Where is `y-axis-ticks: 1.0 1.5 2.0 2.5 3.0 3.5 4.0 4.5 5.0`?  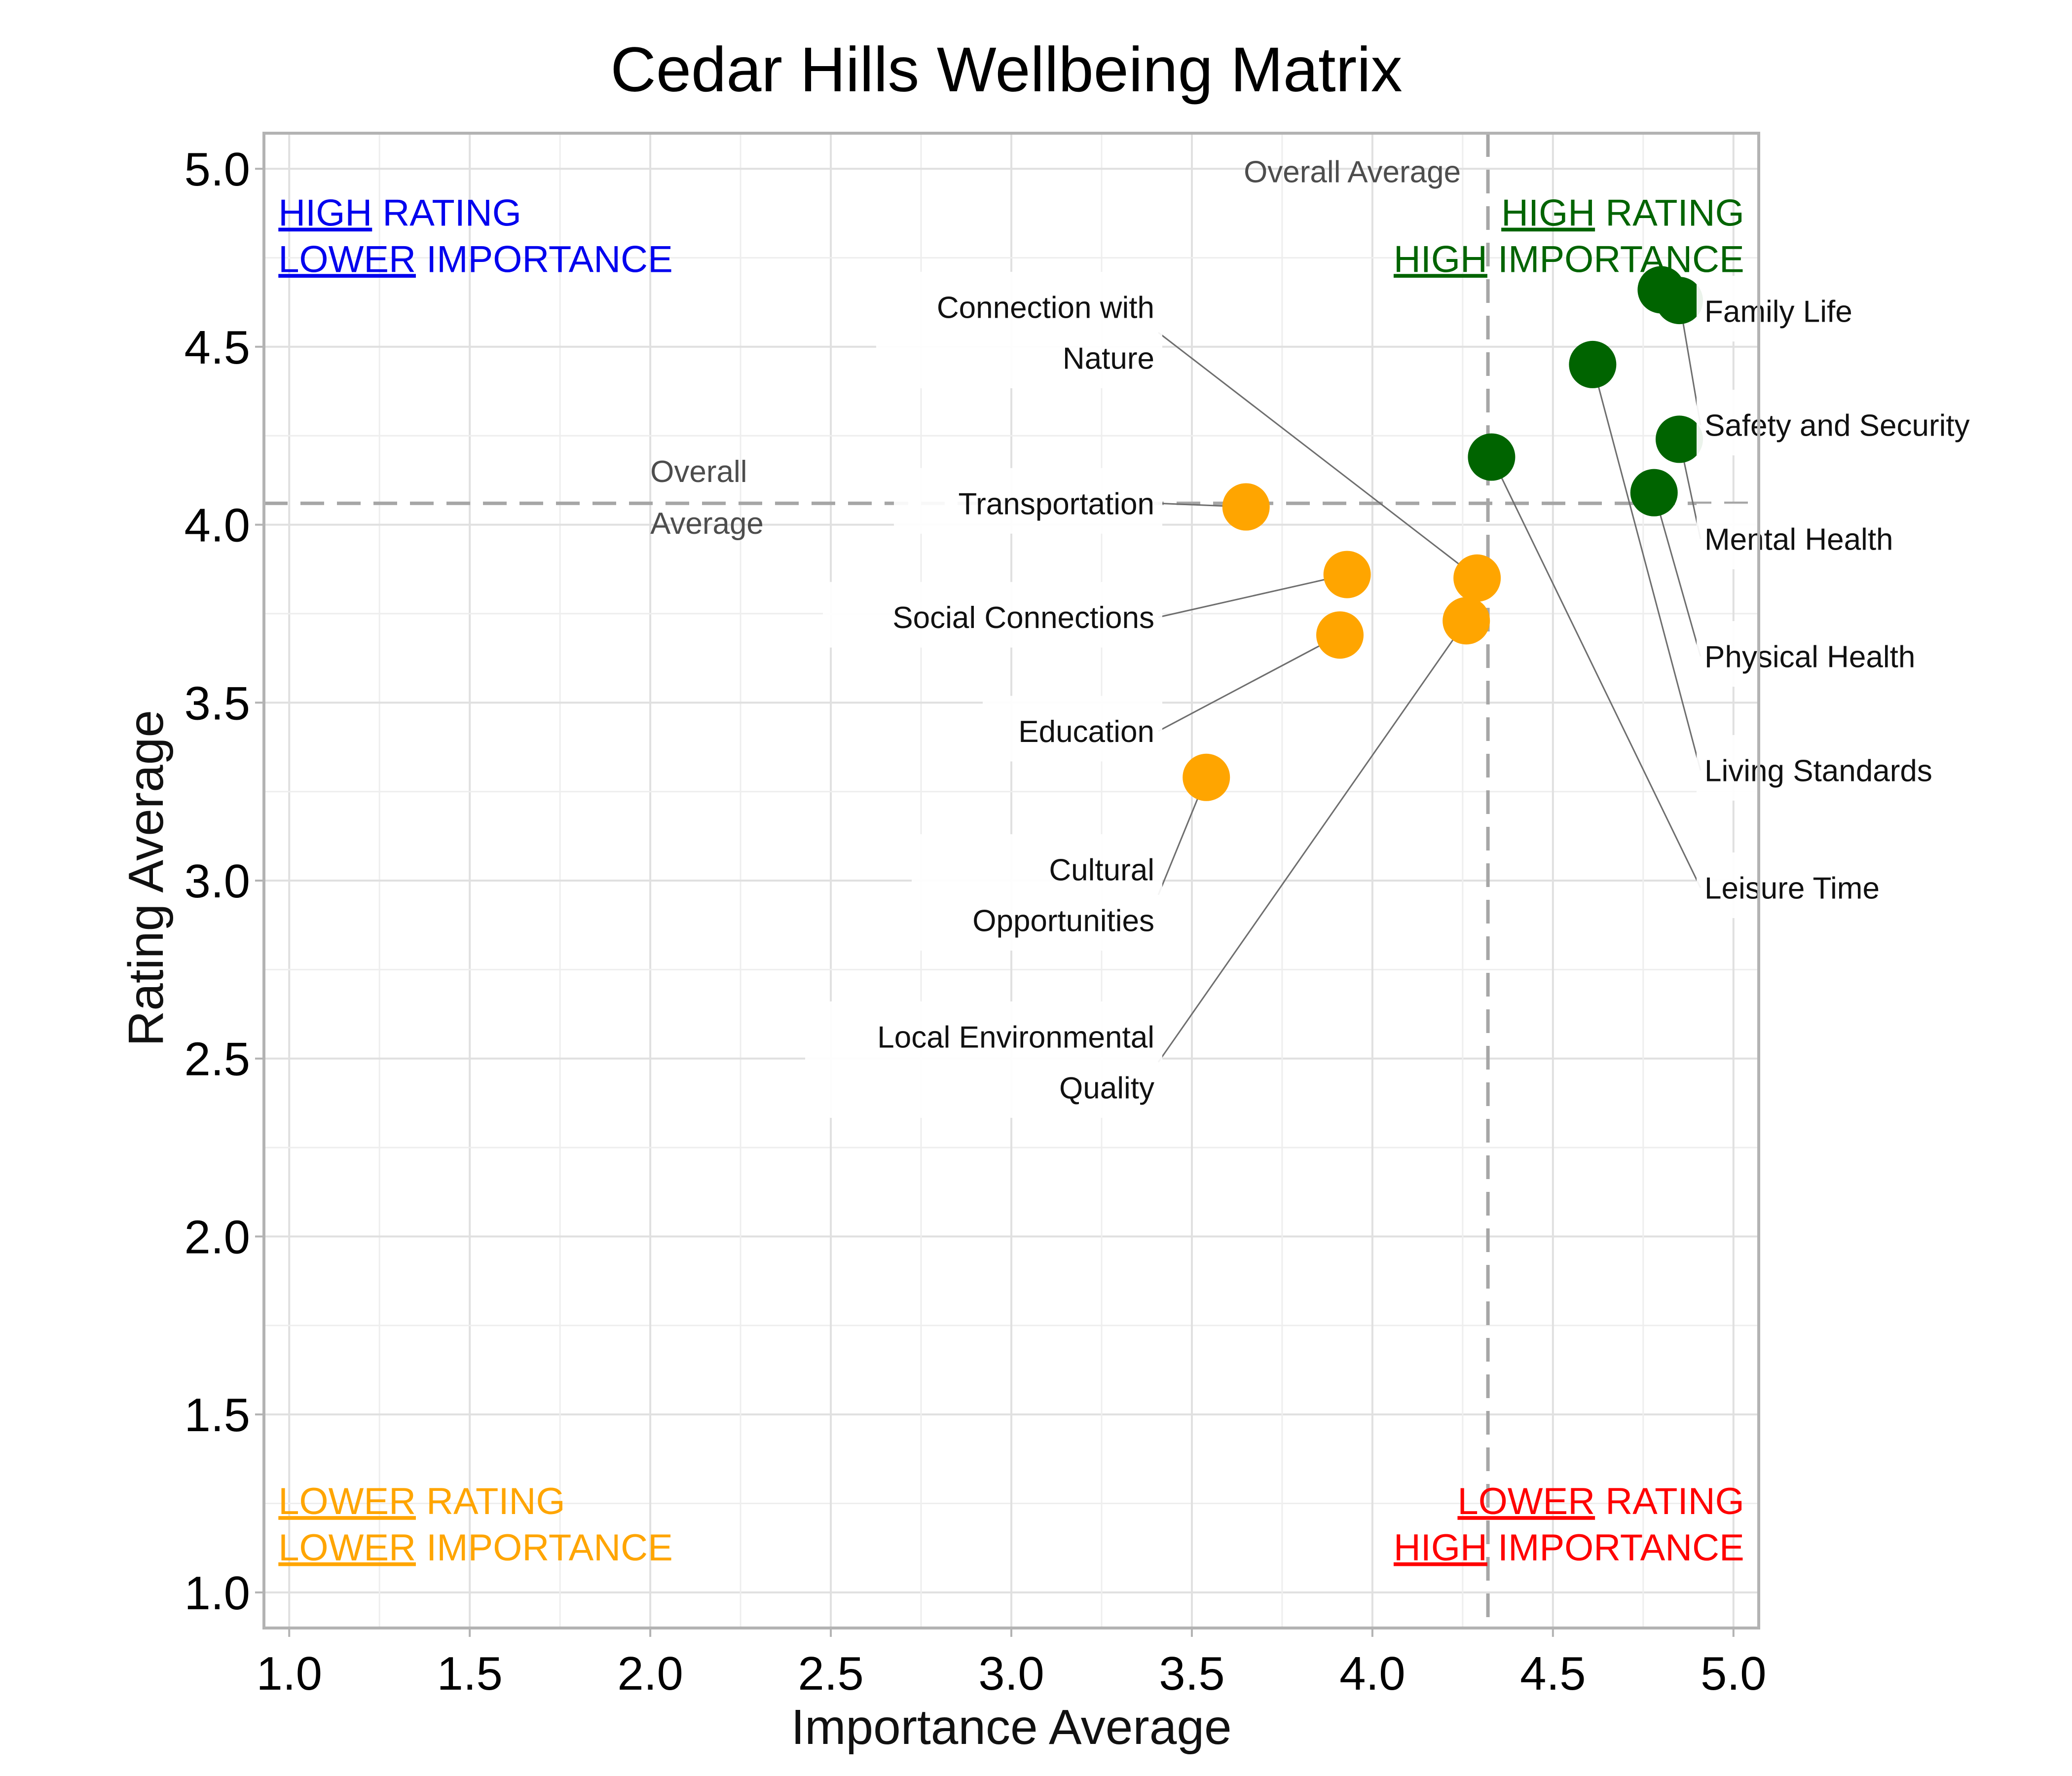
y-axis-ticks: 1.0 1.5 2.0 2.5 3.0 3.5 4.0 4.5 5.0 is located at coordinates (225, 881).